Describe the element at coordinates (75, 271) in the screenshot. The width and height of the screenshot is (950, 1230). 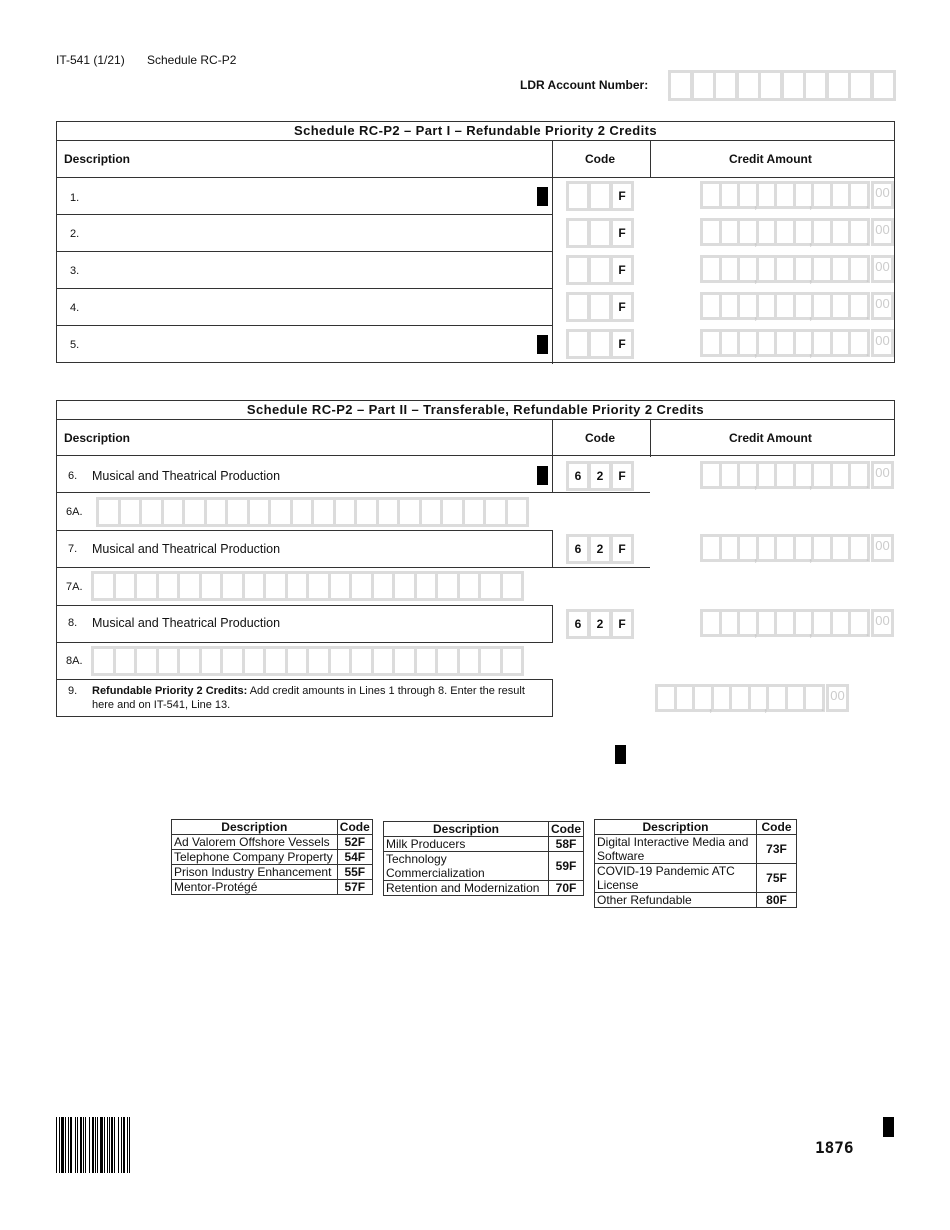
I see `line-3-label: 3.` at that location.